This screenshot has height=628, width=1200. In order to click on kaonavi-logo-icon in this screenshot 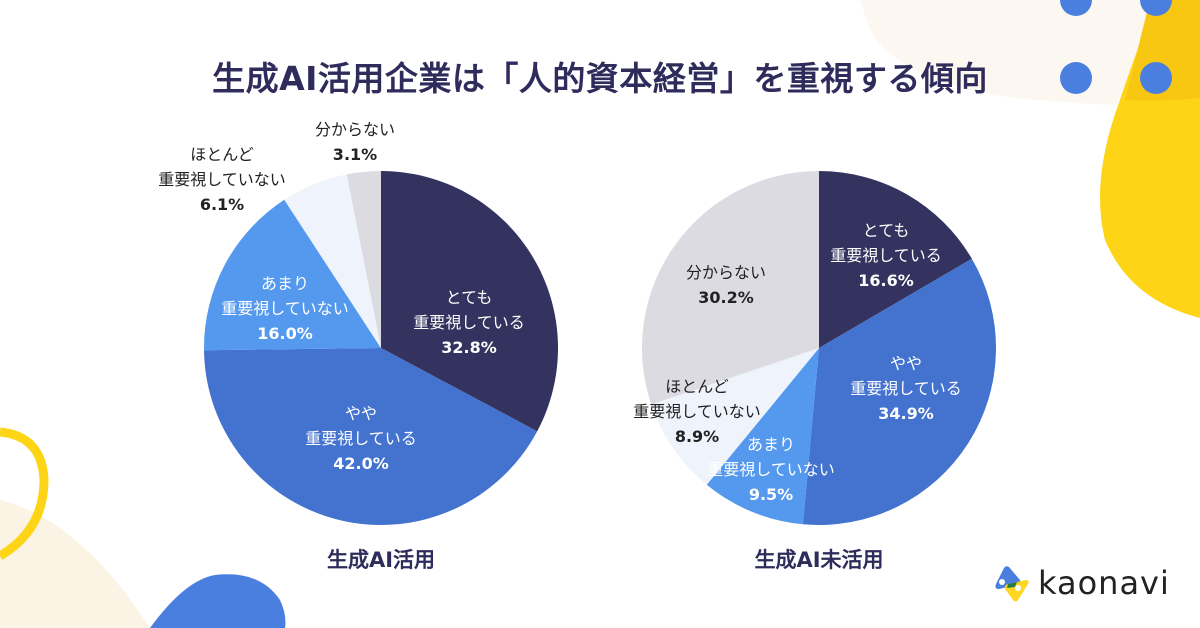, I will do `click(1012, 584)`.